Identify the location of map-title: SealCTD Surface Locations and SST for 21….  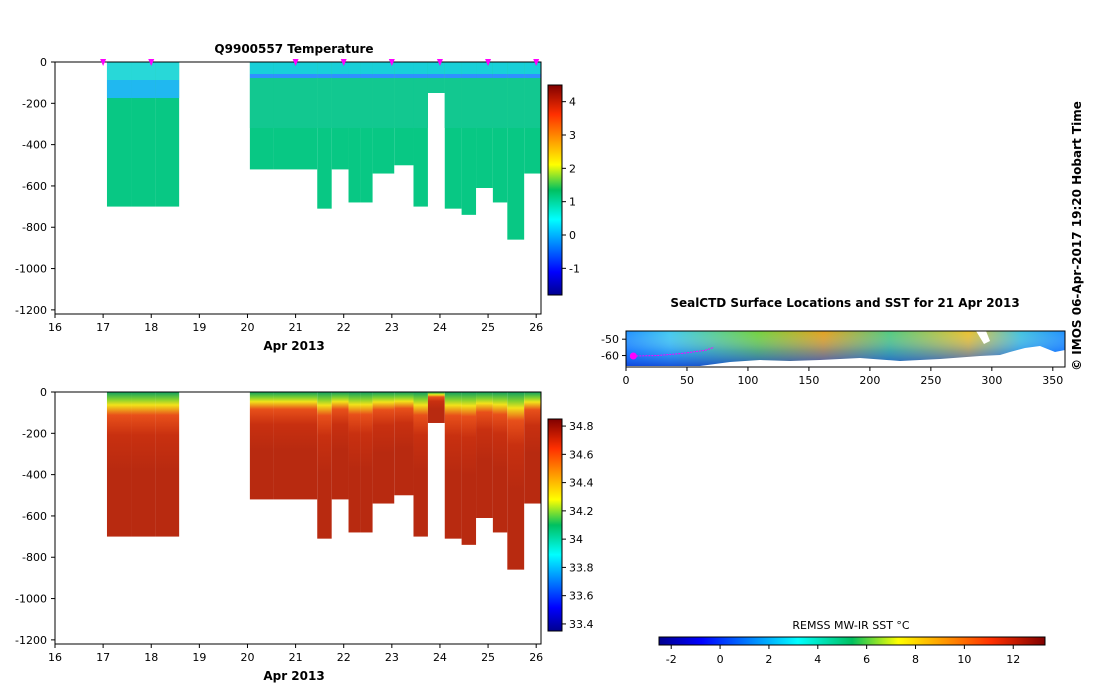
(844, 303).